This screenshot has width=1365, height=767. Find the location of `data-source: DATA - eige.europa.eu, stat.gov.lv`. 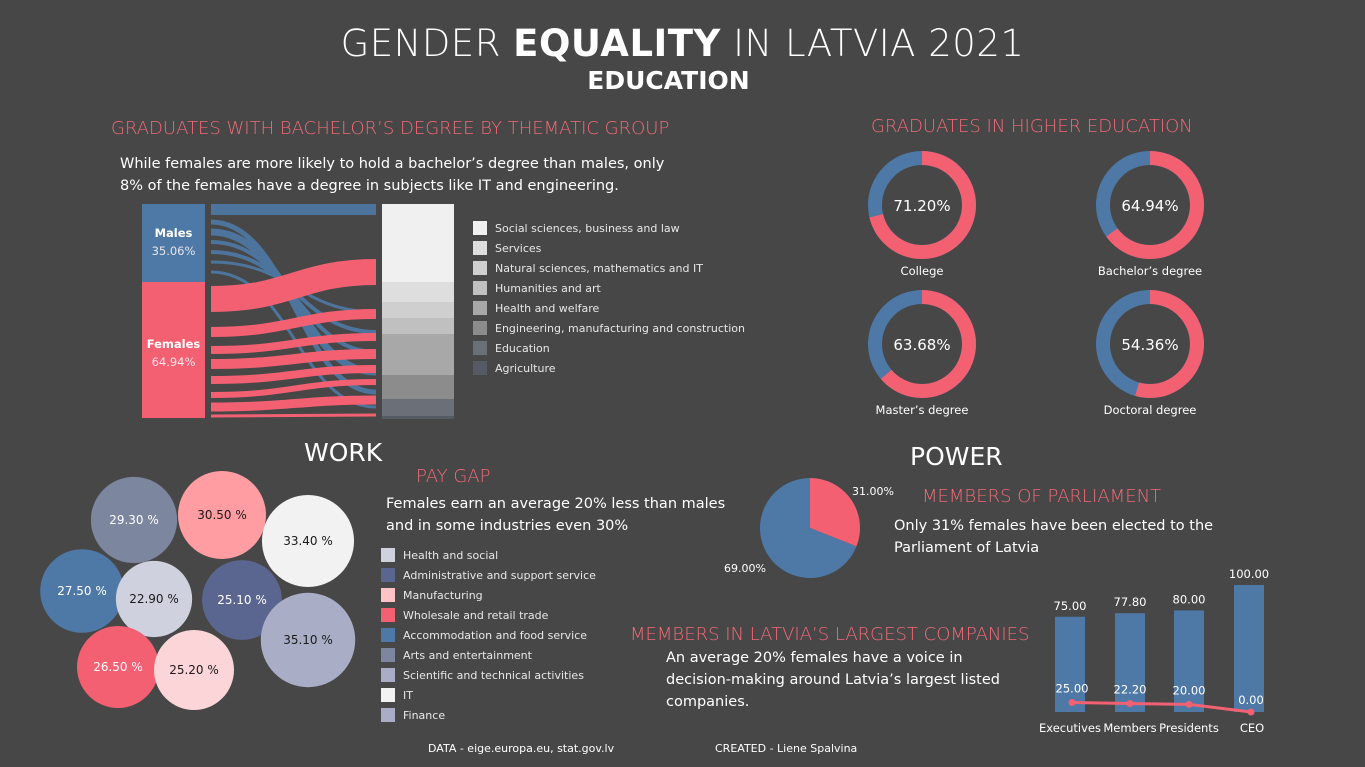

data-source: DATA - eige.europa.eu, stat.gov.lv is located at coordinates (521, 748).